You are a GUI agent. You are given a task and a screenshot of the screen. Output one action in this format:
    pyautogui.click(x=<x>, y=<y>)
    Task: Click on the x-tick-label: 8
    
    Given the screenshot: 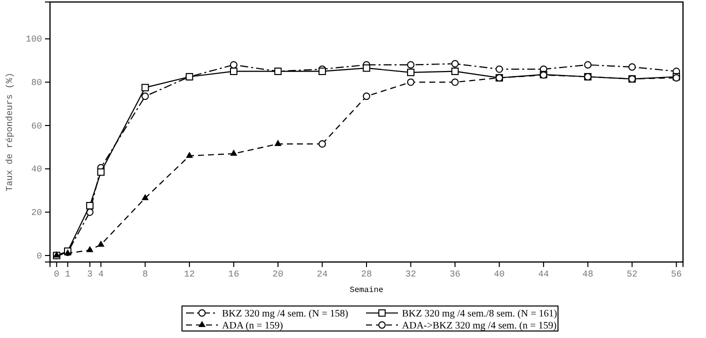 What is the action you would take?
    pyautogui.click(x=145, y=274)
    